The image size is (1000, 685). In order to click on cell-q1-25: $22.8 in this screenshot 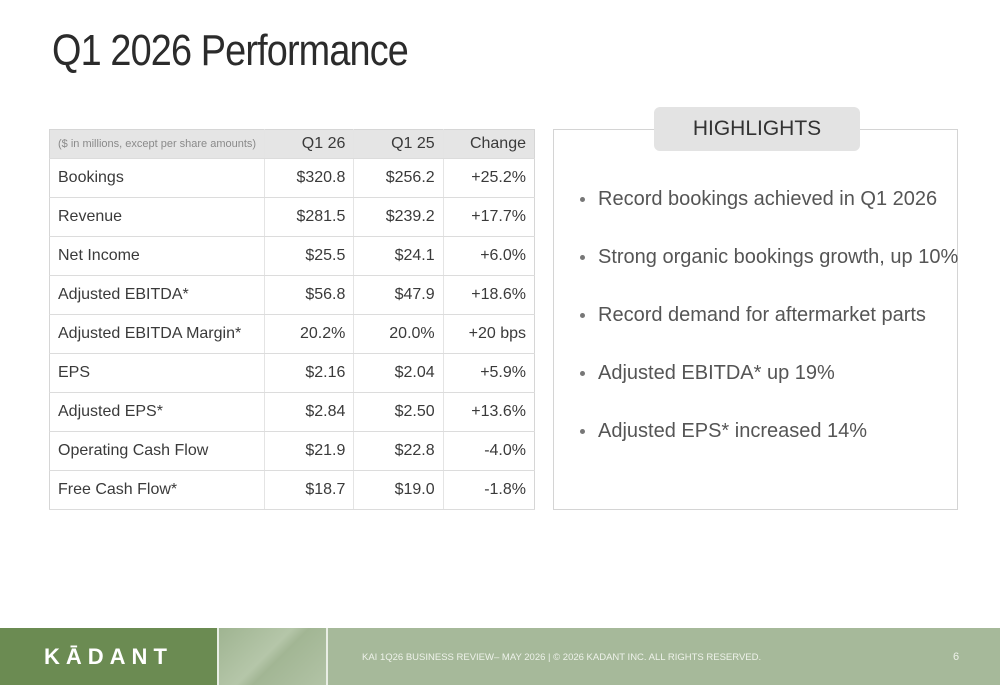, I will do `click(398, 451)`.